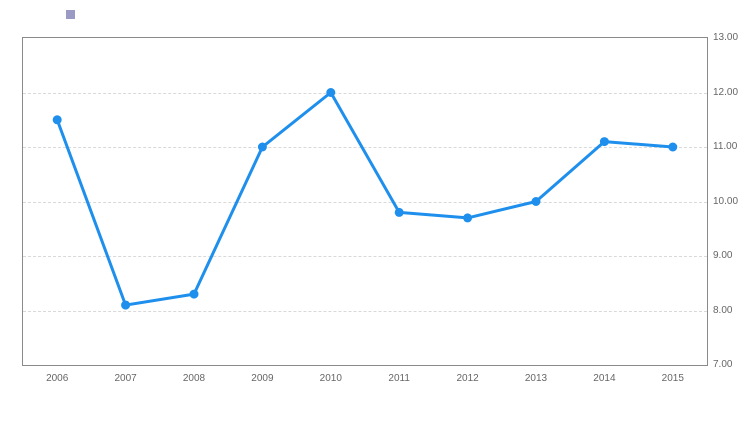 The width and height of the screenshot is (753, 432). What do you see at coordinates (57, 378) in the screenshot?
I see `x-axis-tick-label: 2006` at bounding box center [57, 378].